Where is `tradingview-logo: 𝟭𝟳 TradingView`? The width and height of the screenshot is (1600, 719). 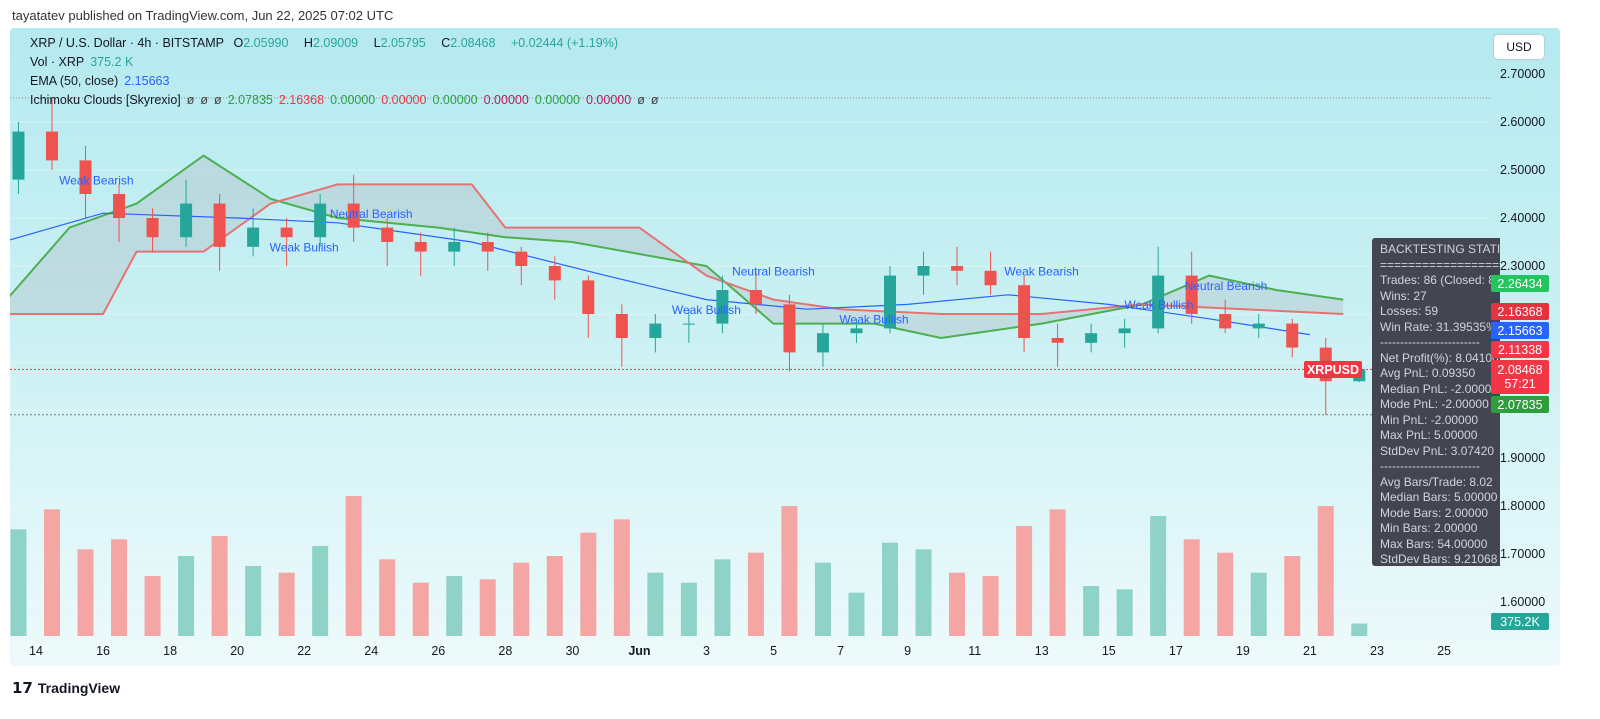
tradingview-logo: 𝟭𝟳 TradingView is located at coordinates (66, 688).